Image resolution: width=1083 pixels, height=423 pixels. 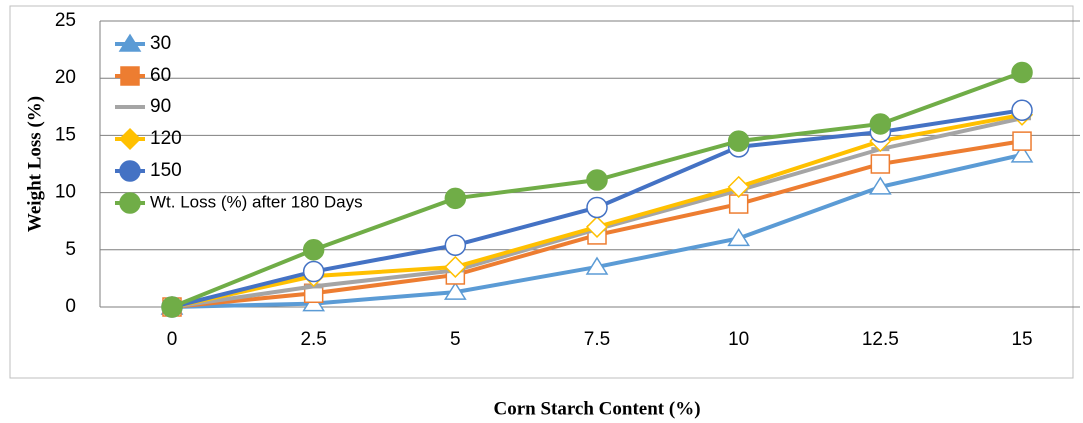 What do you see at coordinates (65, 20) in the screenshot?
I see `y-tick-label: 25` at bounding box center [65, 20].